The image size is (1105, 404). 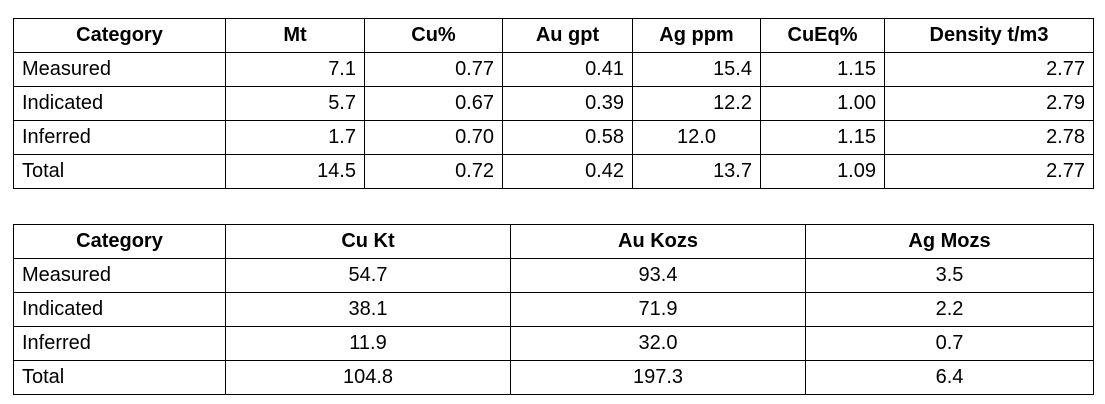 What do you see at coordinates (295, 69) in the screenshot?
I see `cell: 7.1` at bounding box center [295, 69].